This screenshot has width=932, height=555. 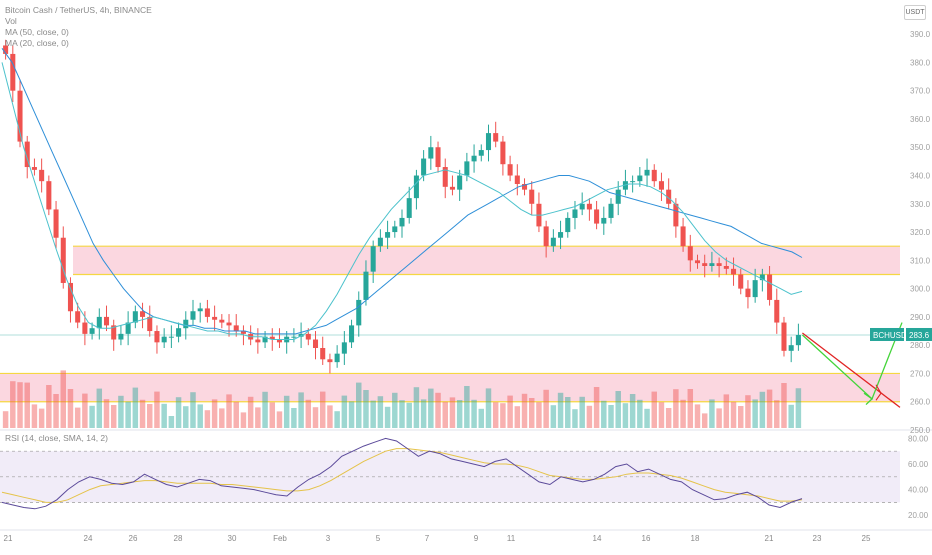 What do you see at coordinates (56, 438) in the screenshot?
I see `rsi-legend: RSI (14, close, SMA, 14, 2)` at bounding box center [56, 438].